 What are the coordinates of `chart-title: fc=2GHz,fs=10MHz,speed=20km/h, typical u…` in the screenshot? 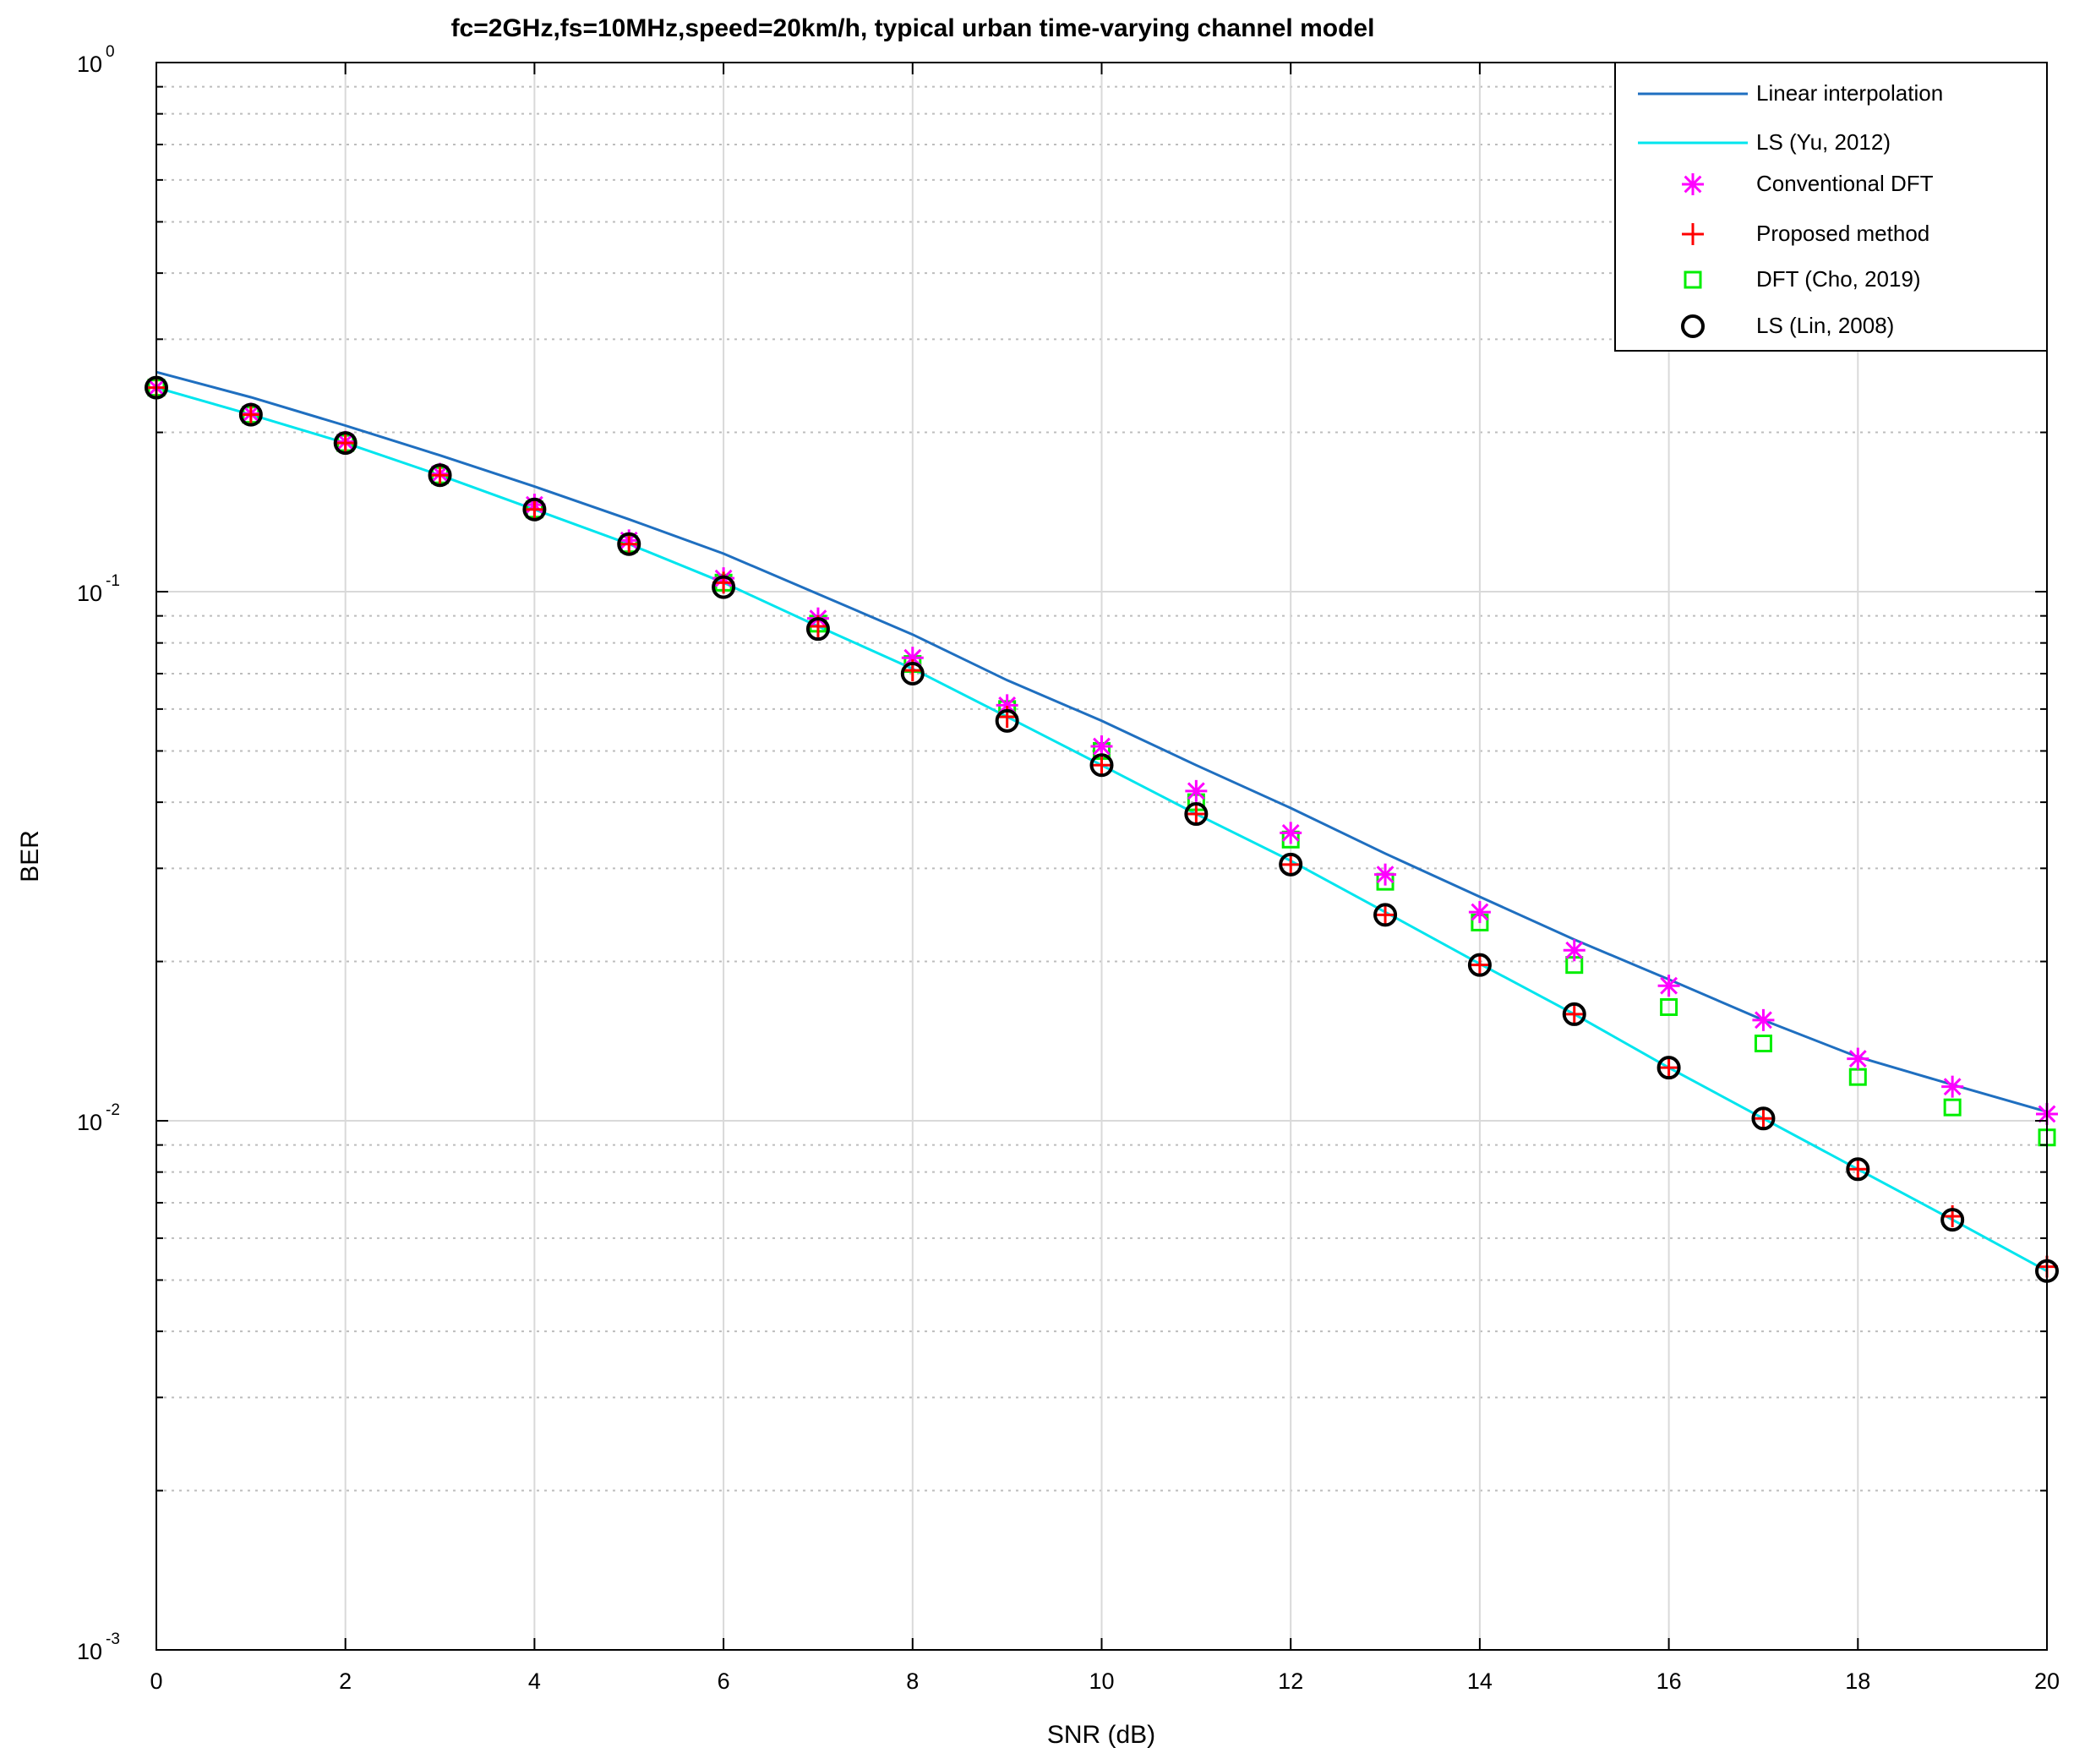 It's located at (913, 28).